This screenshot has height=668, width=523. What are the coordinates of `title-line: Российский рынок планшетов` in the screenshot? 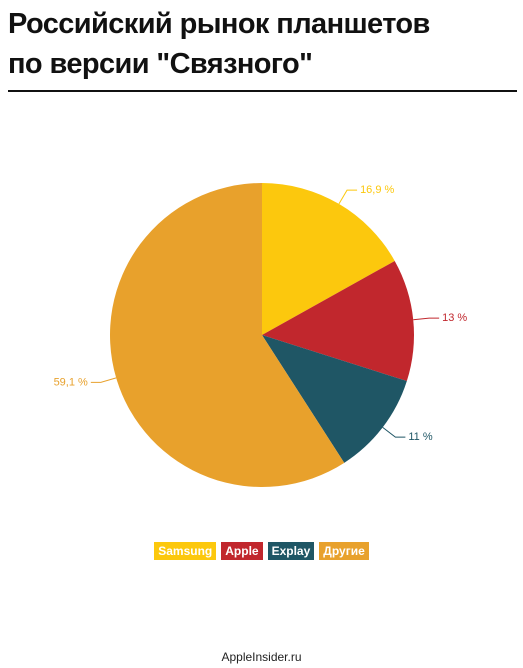 It's located at (219, 24).